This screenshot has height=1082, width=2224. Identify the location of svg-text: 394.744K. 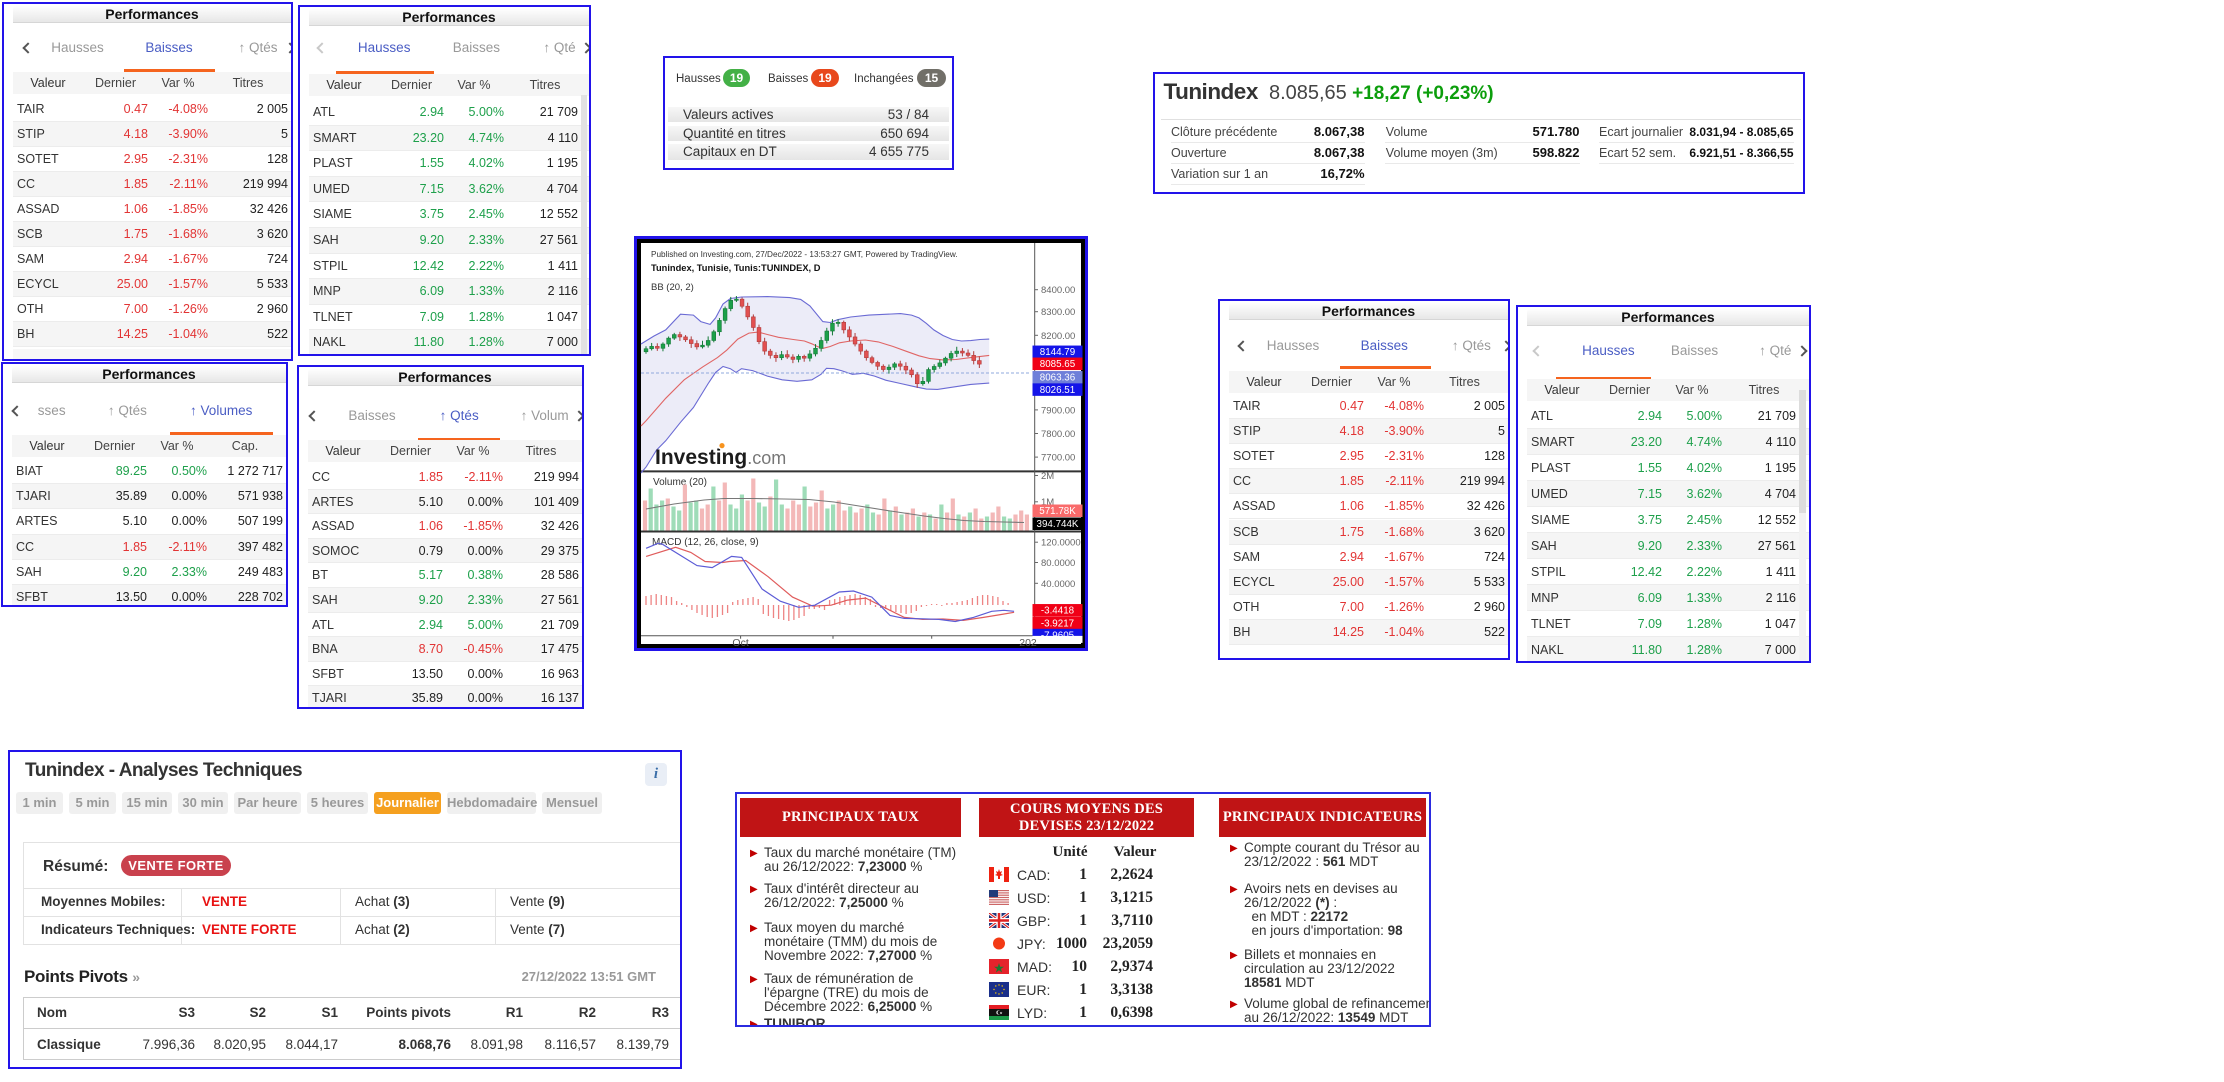
(1058, 524).